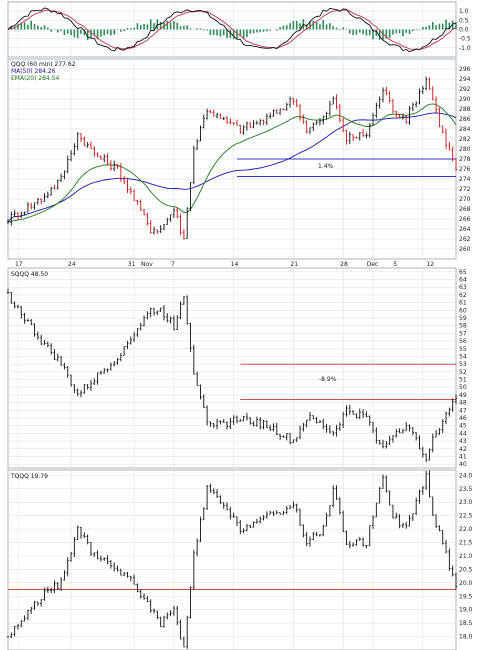  Describe the element at coordinates (464, 20) in the screenshot. I see `y-tick-label: 0.5` at that location.